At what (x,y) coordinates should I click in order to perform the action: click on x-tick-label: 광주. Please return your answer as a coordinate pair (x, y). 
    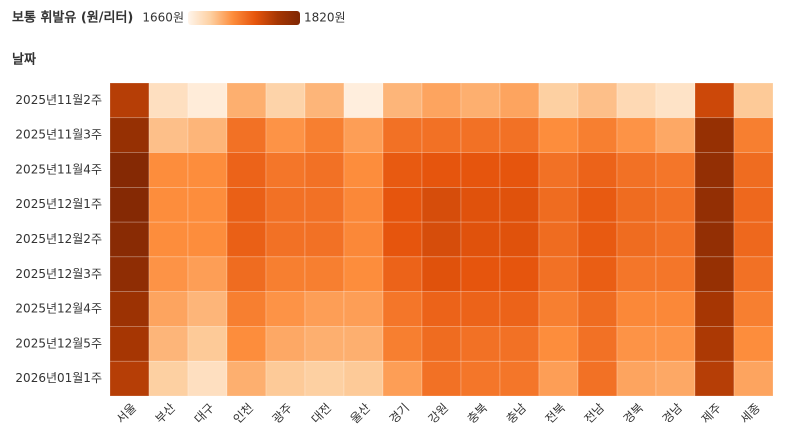
    Looking at the image, I should click on (283, 414).